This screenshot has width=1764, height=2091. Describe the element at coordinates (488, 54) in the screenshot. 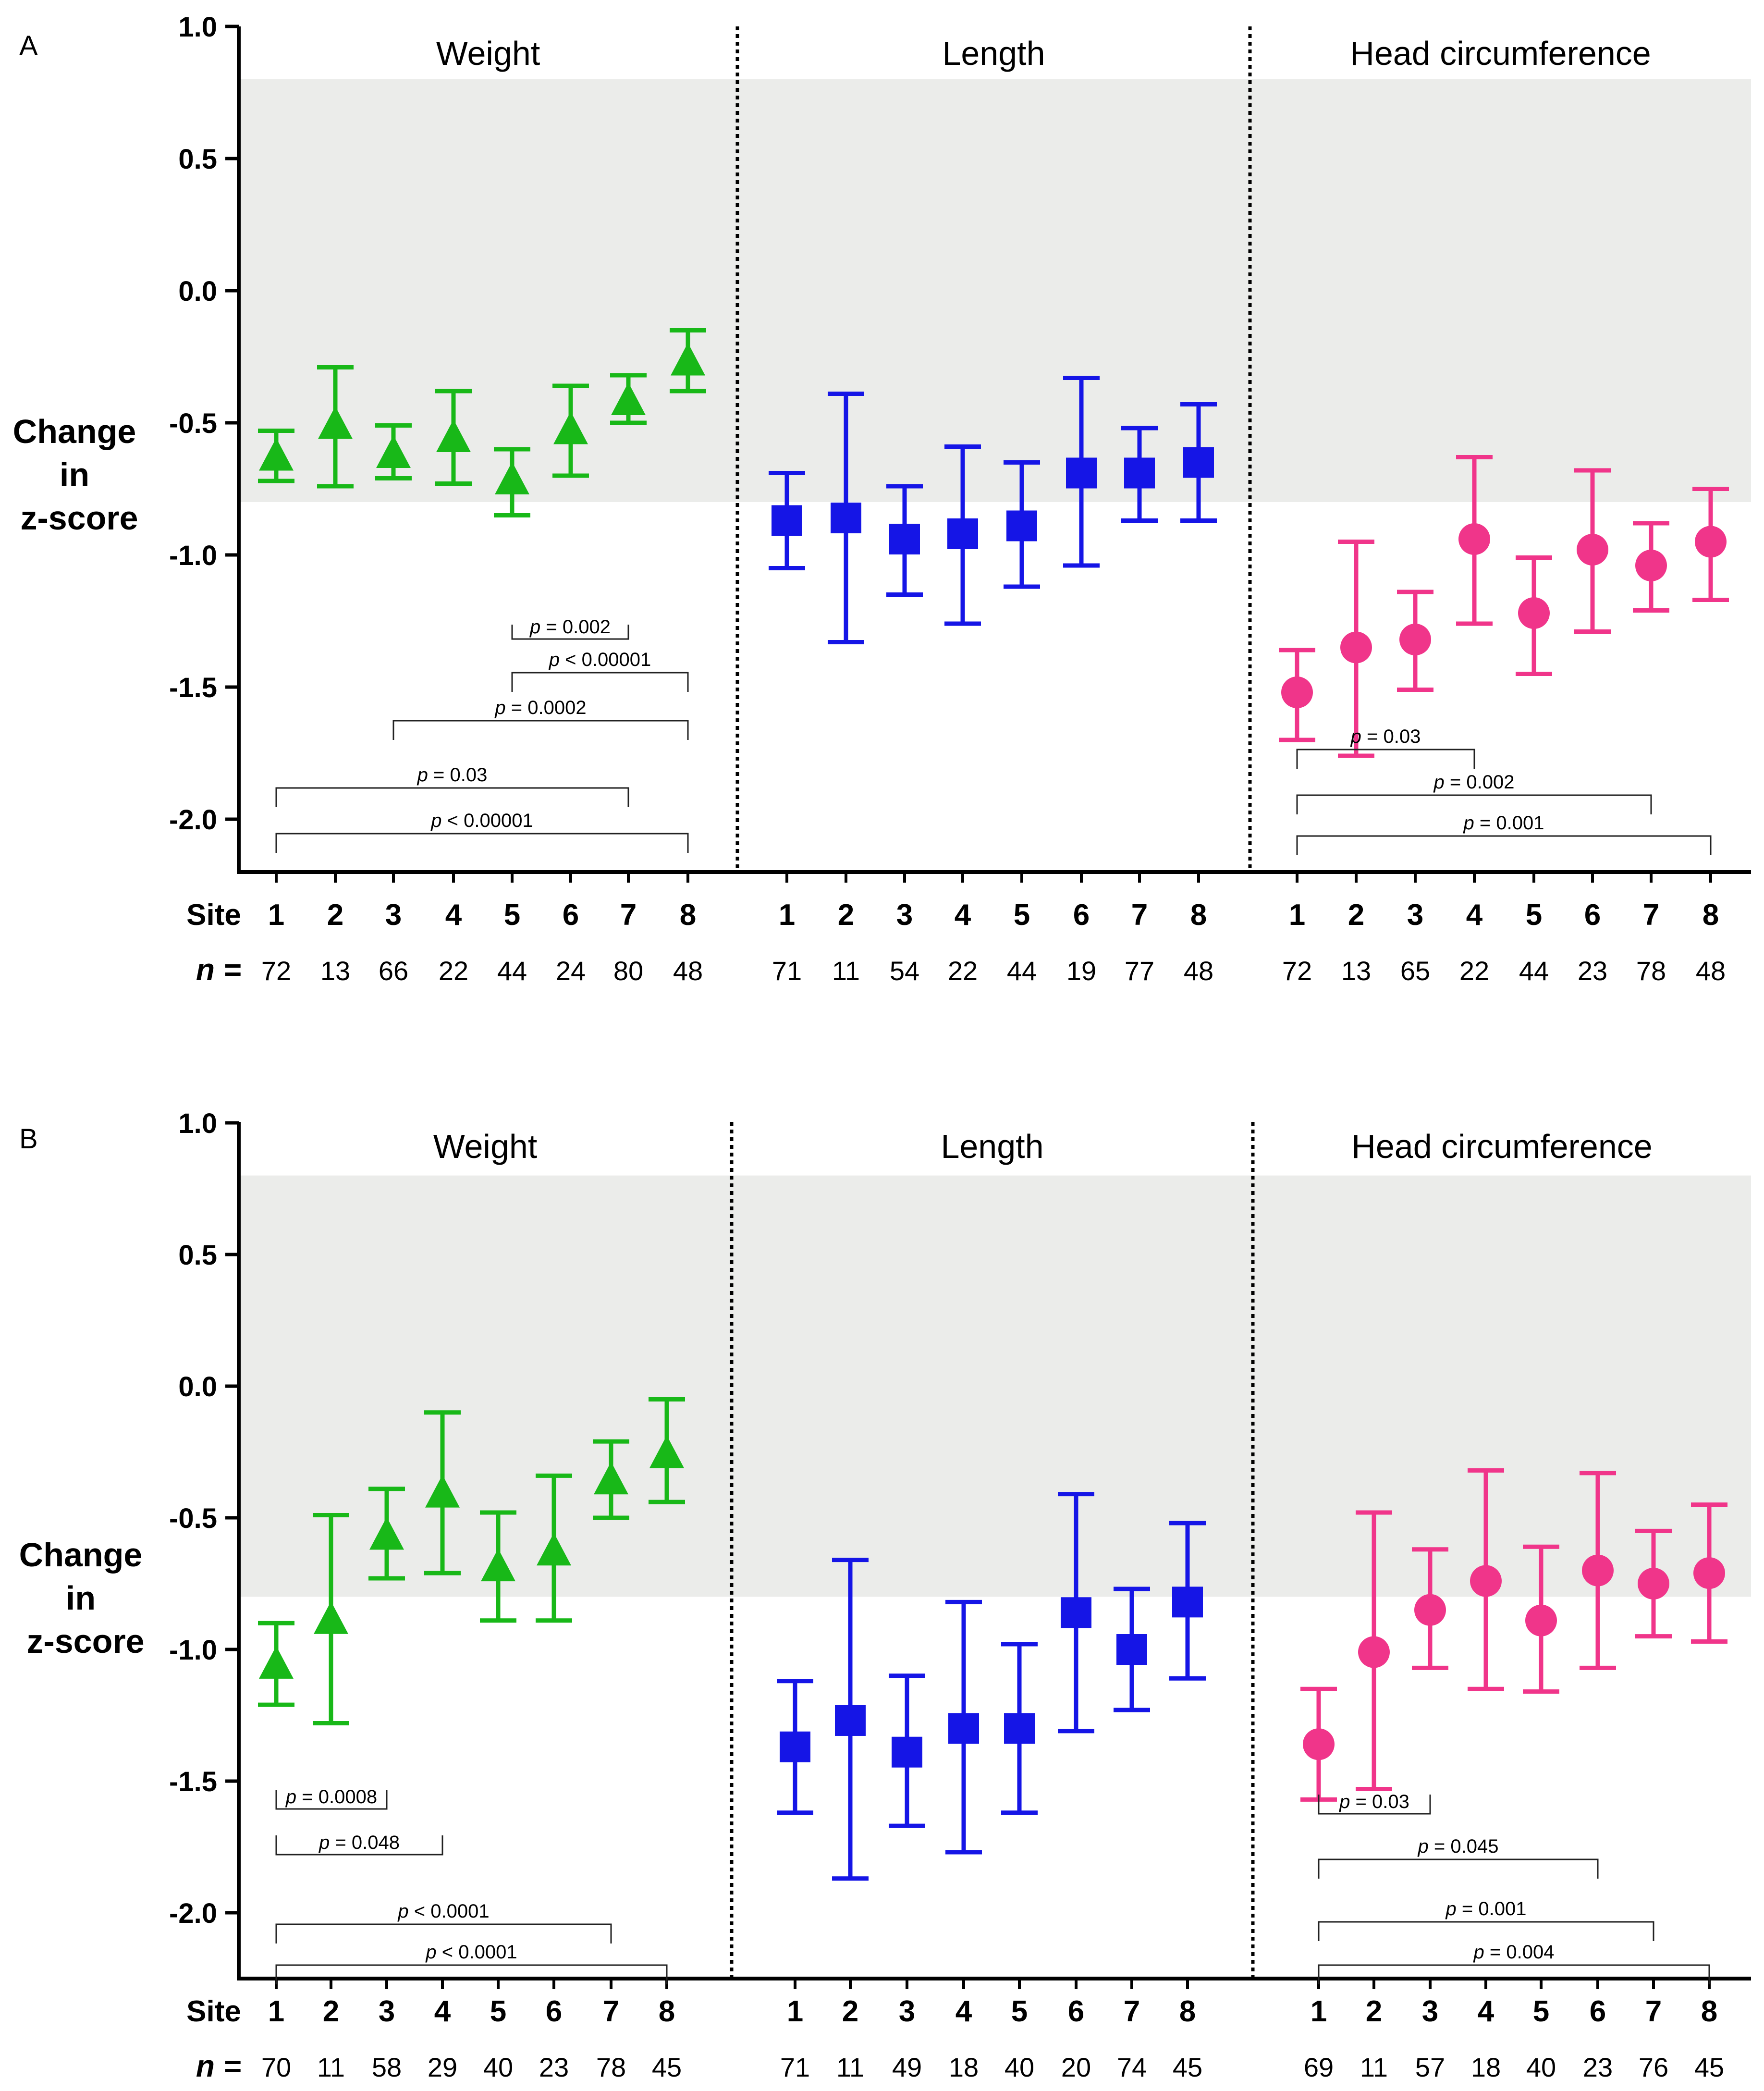

I see `section-title: Weight` at that location.